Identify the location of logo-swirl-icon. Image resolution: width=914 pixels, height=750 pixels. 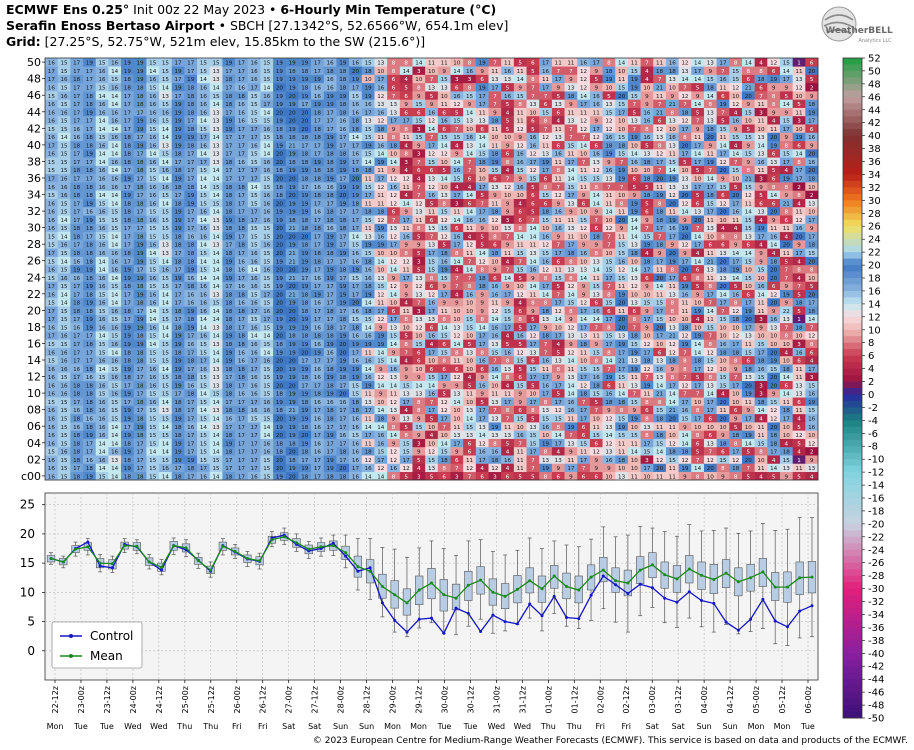
(839, 24).